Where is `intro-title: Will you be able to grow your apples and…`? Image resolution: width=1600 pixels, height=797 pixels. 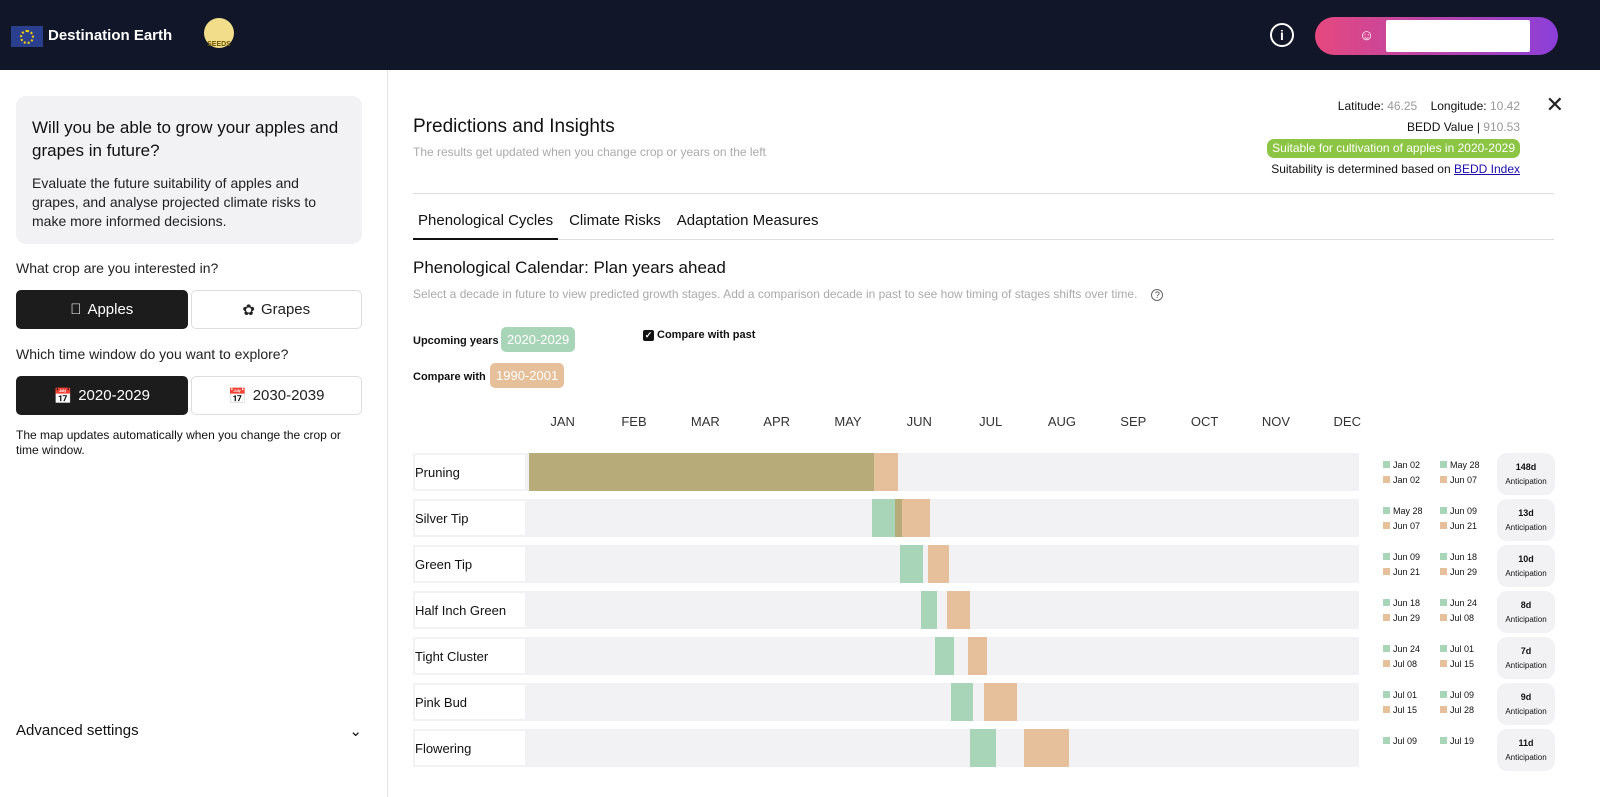
intro-title: Will you be able to grow your apples and… is located at coordinates (185, 139).